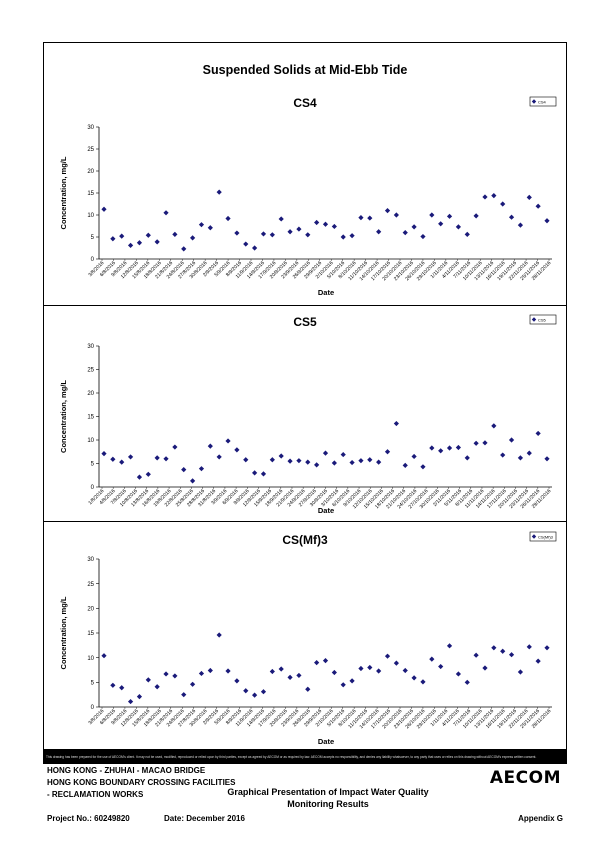 The width and height of the screenshot is (611, 865). I want to click on y-tick-label: 25, so click(90, 585).